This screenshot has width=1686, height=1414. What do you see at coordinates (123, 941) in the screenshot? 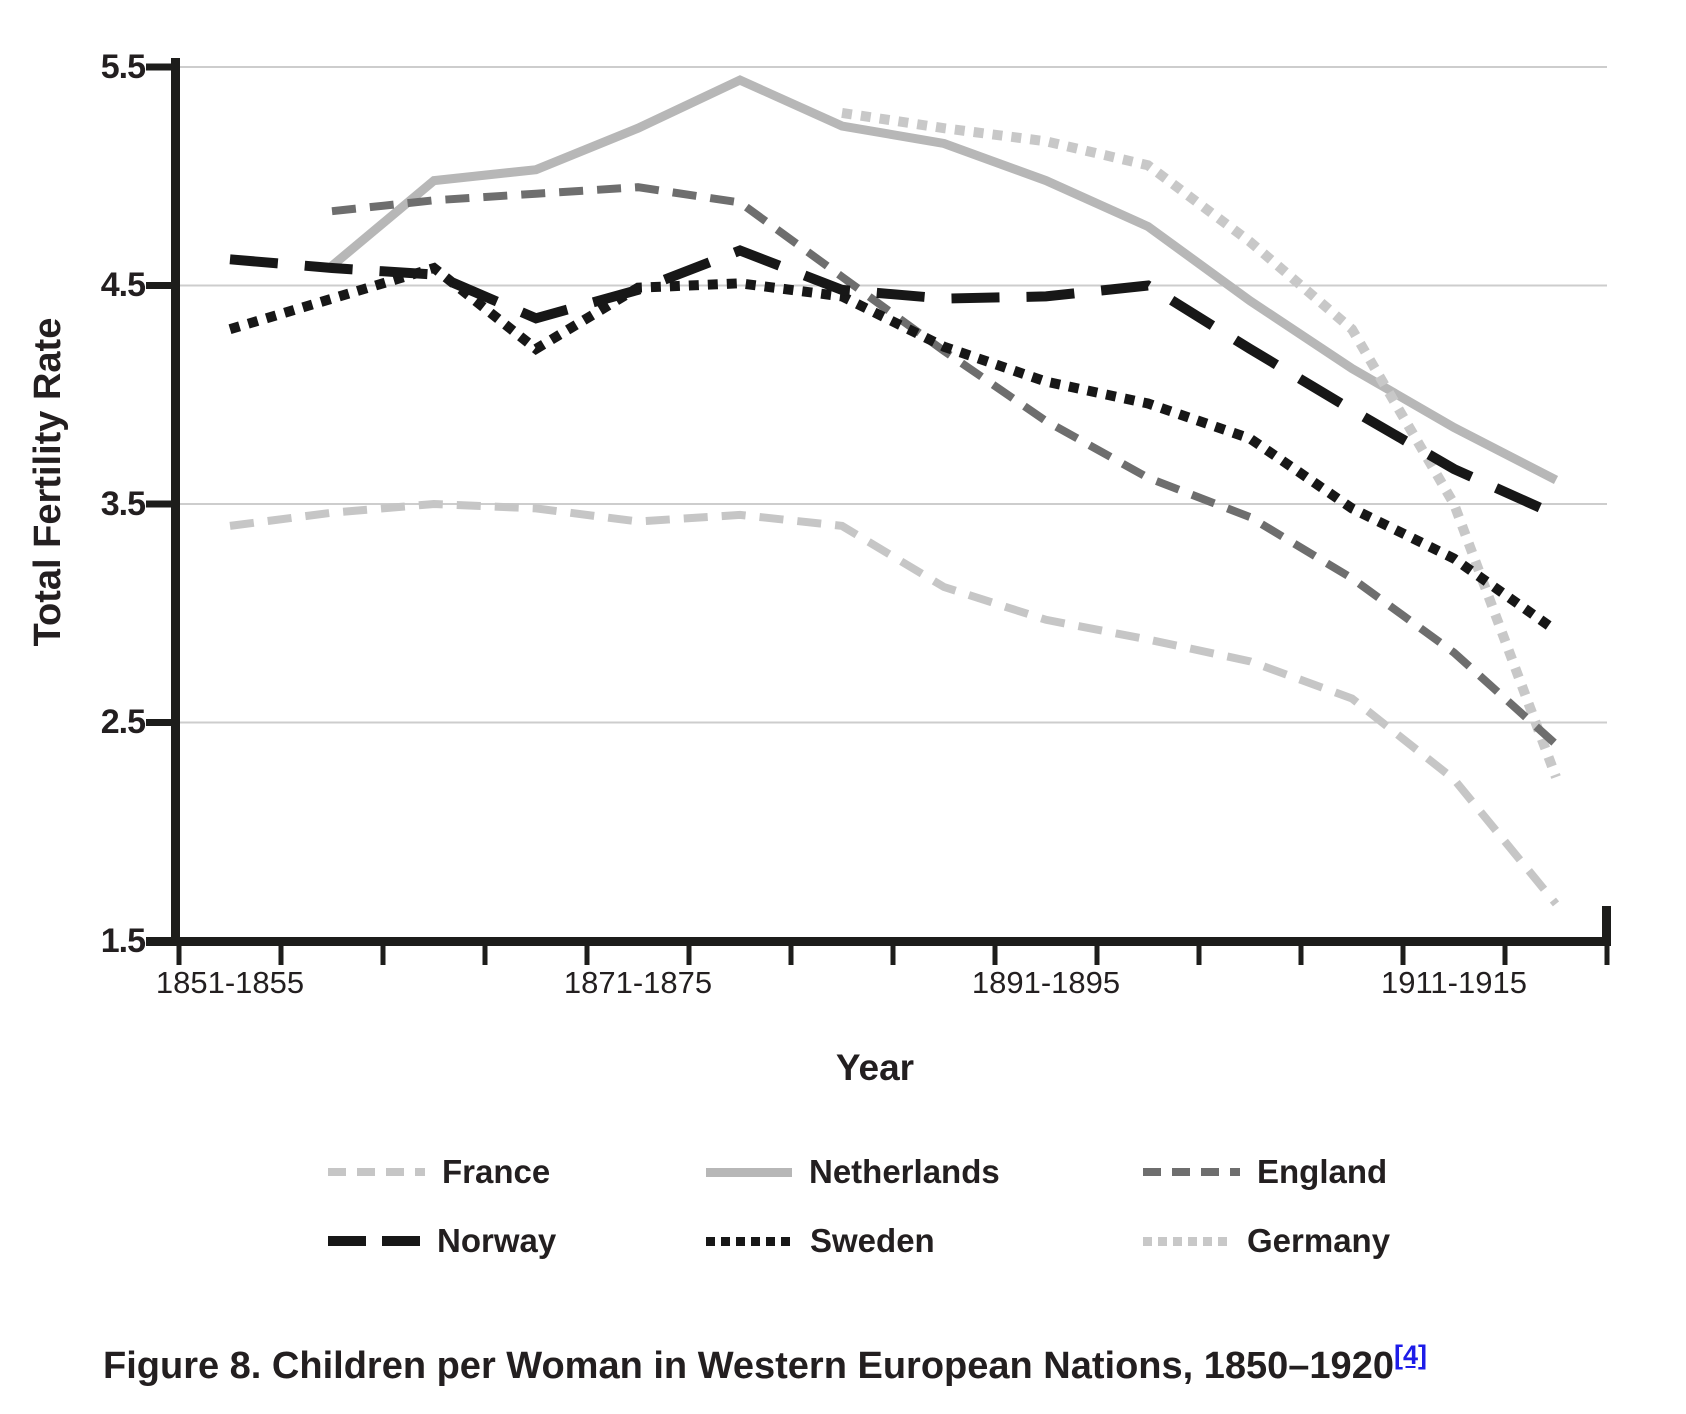
I see `y-tick-label-1-5: 1.5` at bounding box center [123, 941].